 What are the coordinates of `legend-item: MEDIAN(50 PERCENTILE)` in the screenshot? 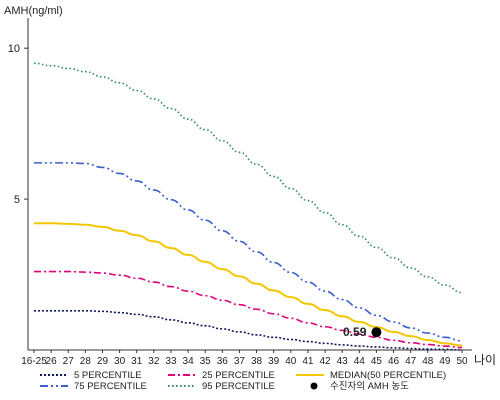 It's located at (371, 375).